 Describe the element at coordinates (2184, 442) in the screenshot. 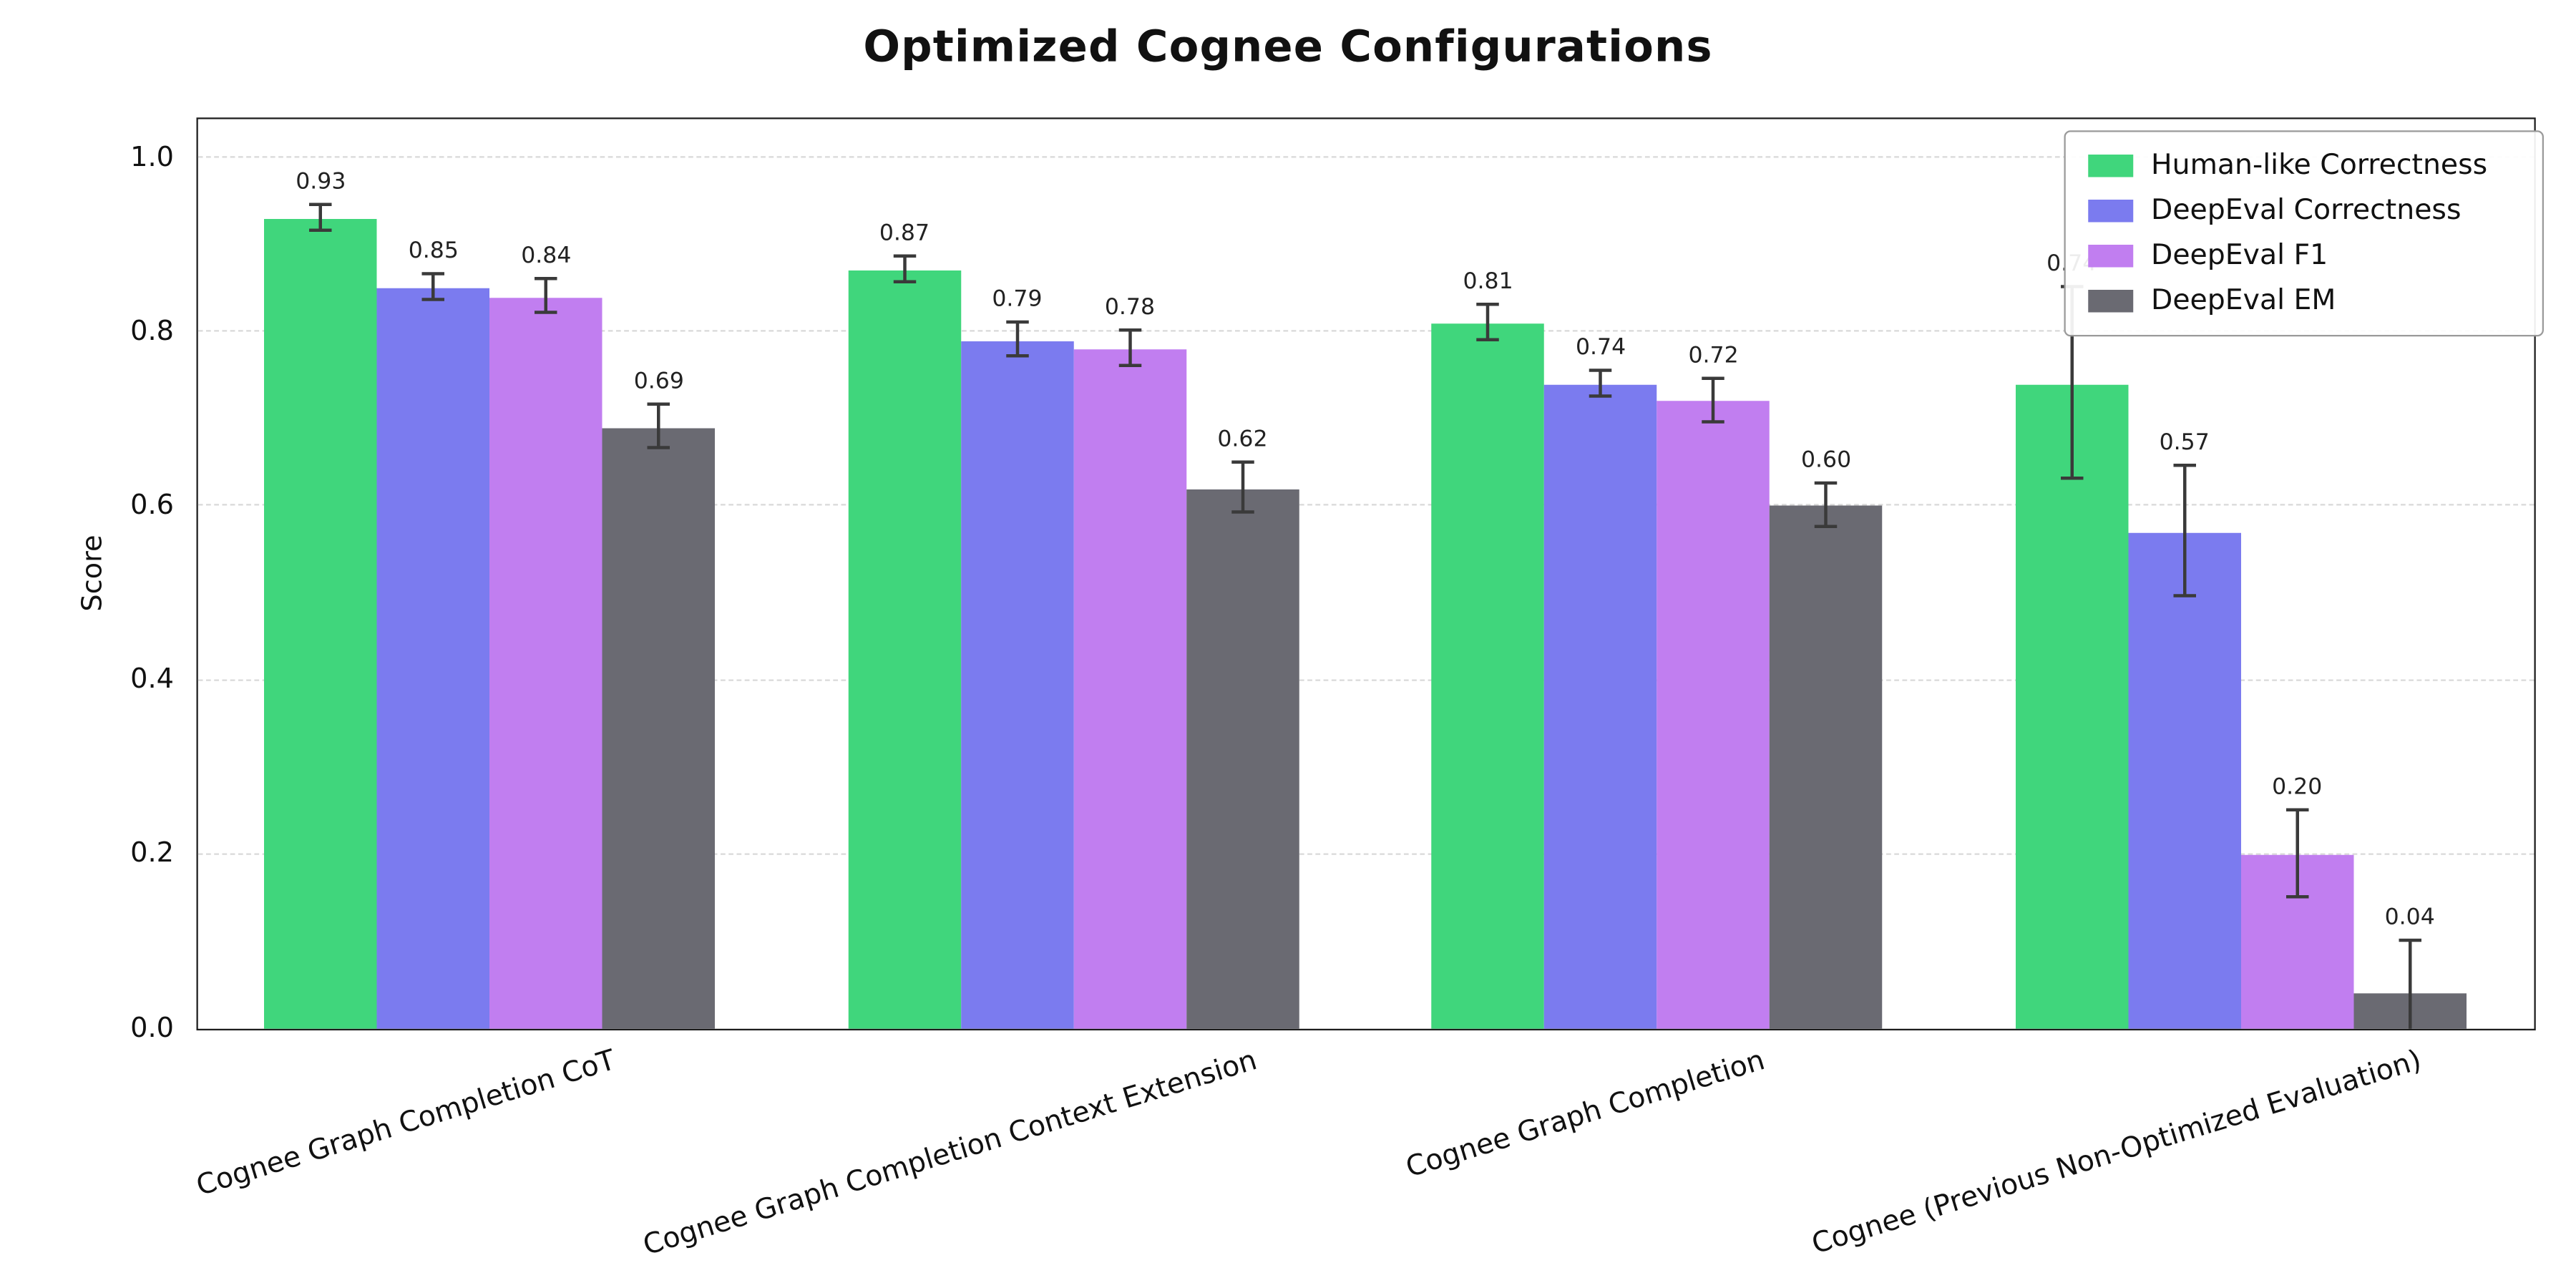

I see `bar-value-label: 0.57` at that location.